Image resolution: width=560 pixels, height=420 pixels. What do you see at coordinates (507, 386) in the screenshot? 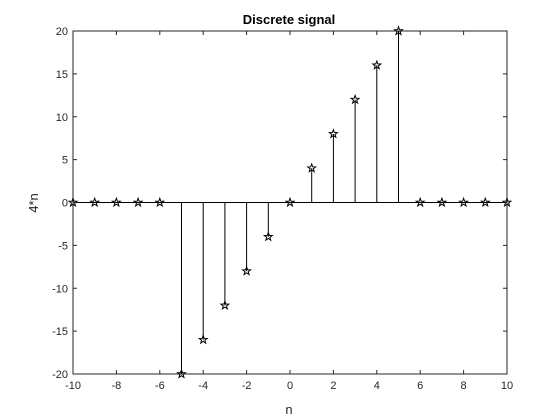
I see `x-tick-label: 10` at bounding box center [507, 386].